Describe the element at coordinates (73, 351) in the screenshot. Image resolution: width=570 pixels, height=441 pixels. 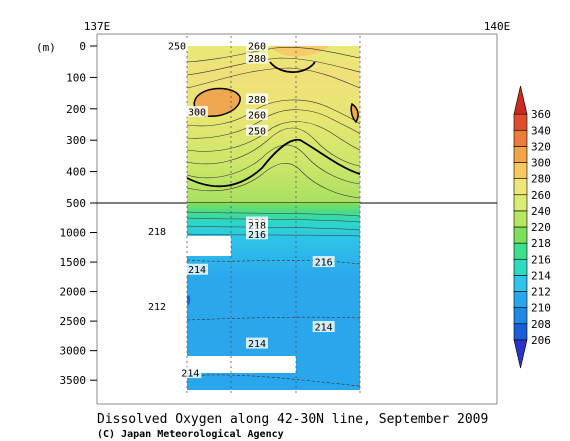
I see `y-tick-label: 3000` at that location.